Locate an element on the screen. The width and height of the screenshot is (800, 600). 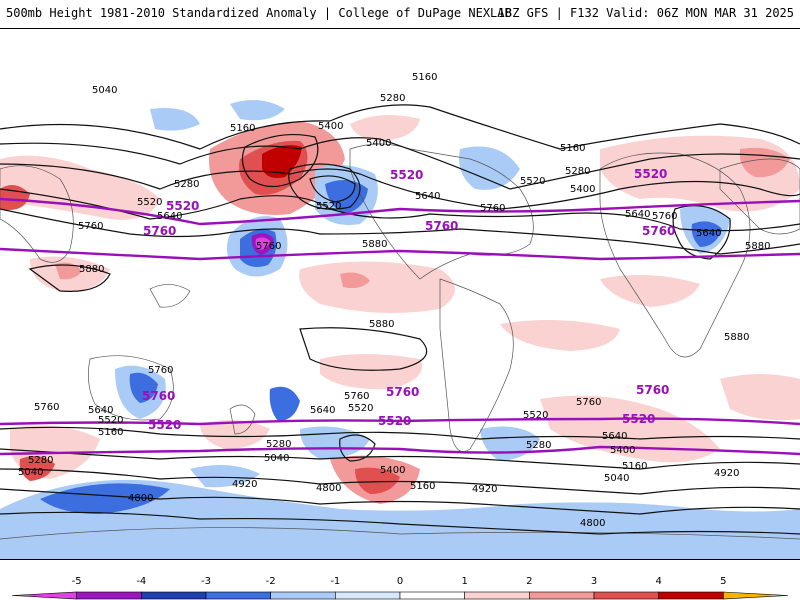
colorbar-tick-label: 1 is located at coordinates (464, 581).